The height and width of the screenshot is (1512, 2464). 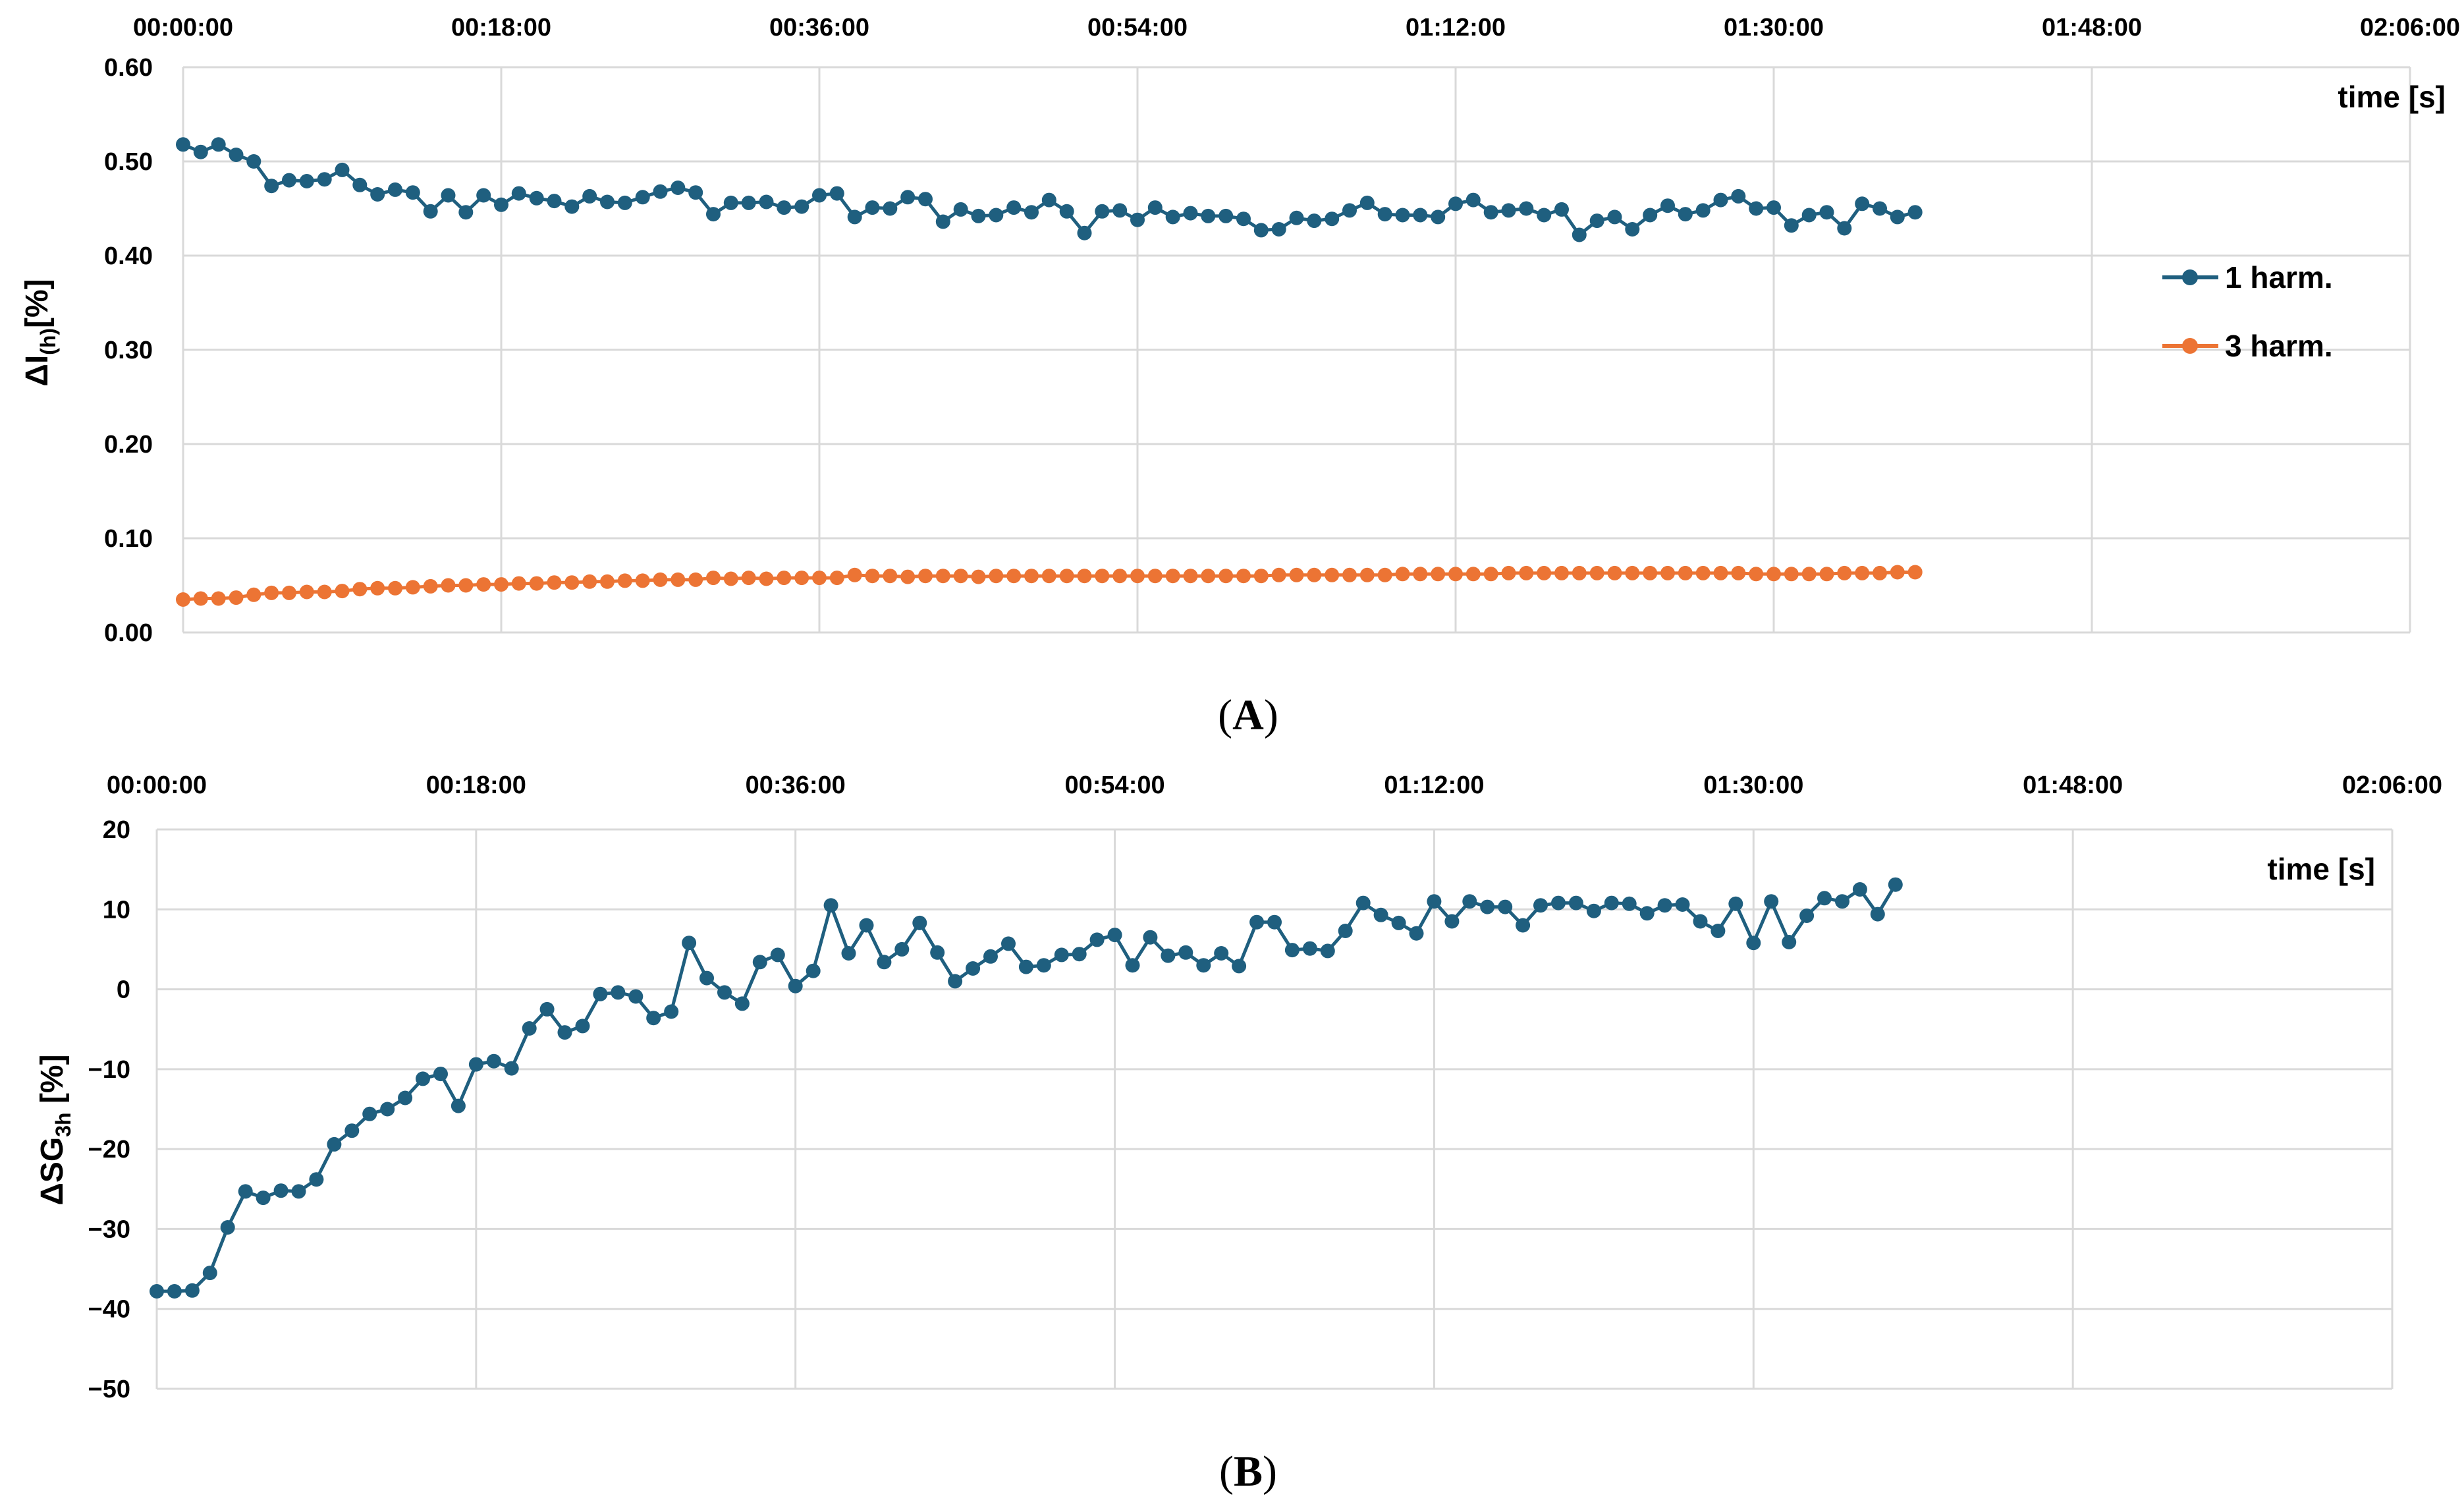 What do you see at coordinates (109, 1229) in the screenshot?
I see `chart-b-y-tick-label: −30` at bounding box center [109, 1229].